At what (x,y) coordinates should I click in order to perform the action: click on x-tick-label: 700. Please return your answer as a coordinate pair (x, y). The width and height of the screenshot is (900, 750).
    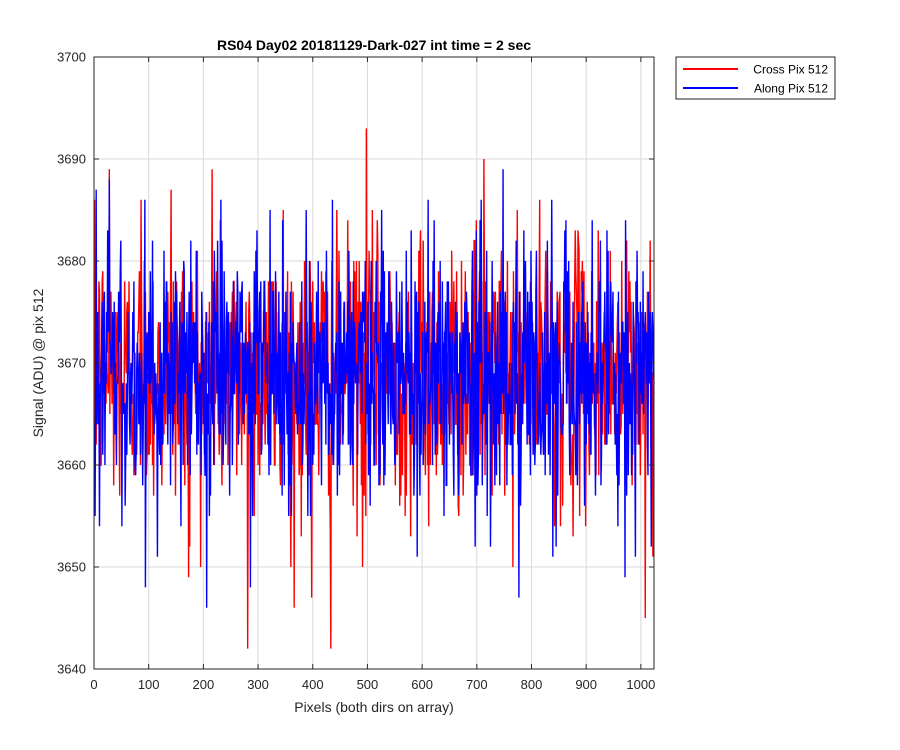
    Looking at the image, I should click on (477, 684).